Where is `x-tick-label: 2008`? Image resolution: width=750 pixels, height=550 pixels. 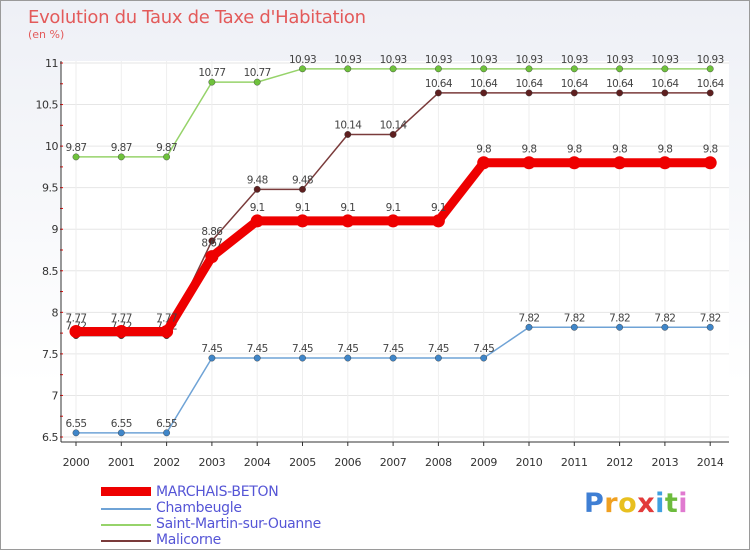
x-tick-label: 2008 is located at coordinates (438, 462).